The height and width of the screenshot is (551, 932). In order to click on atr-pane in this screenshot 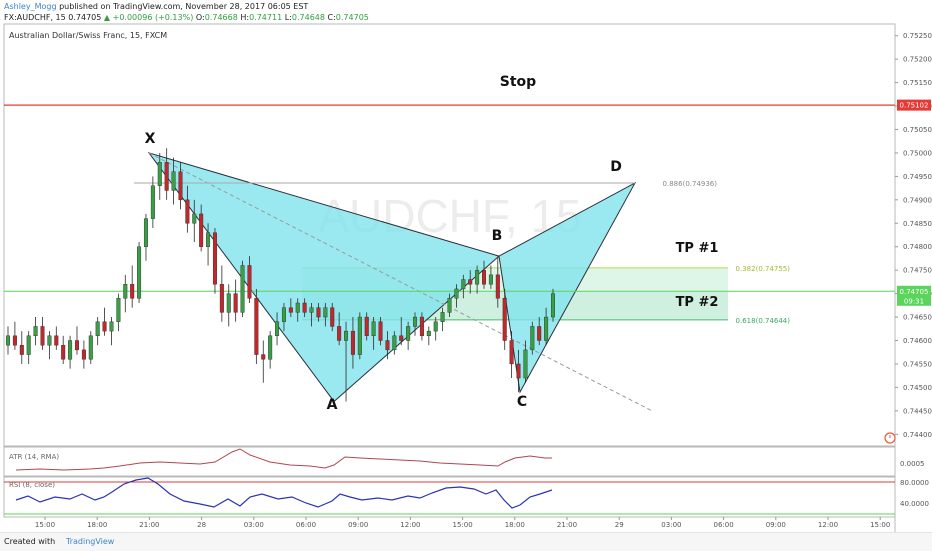, I will do `click(449, 461)`.